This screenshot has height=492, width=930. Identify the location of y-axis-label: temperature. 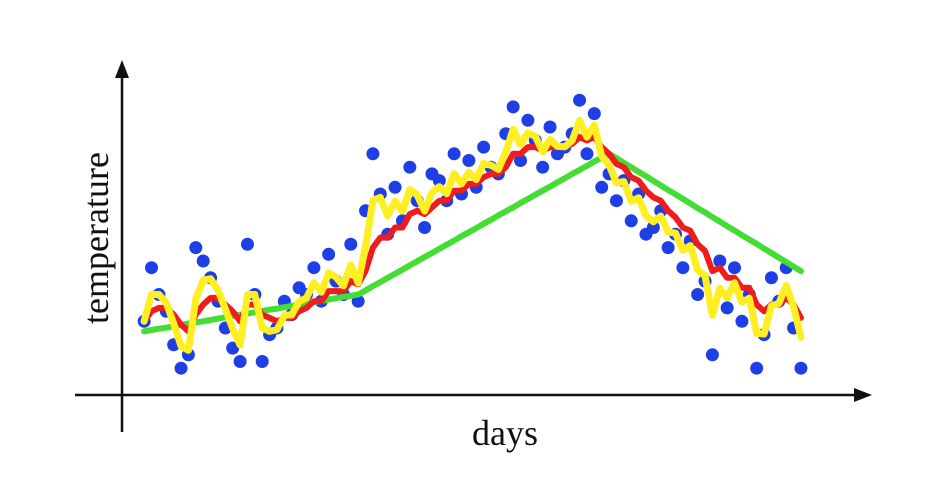
(96, 238).